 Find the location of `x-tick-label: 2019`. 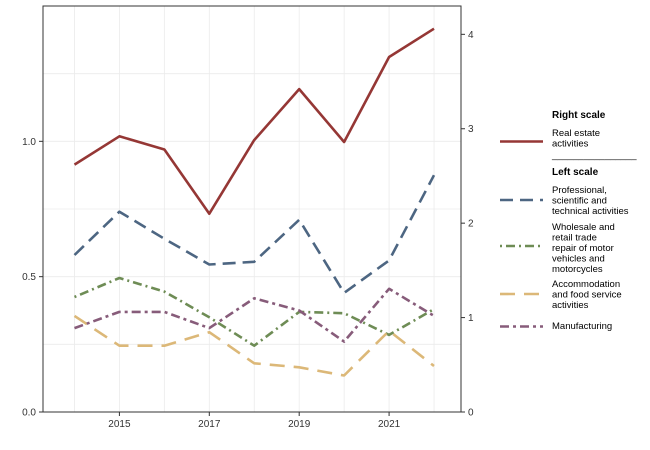

x-tick-label: 2019 is located at coordinates (299, 424).